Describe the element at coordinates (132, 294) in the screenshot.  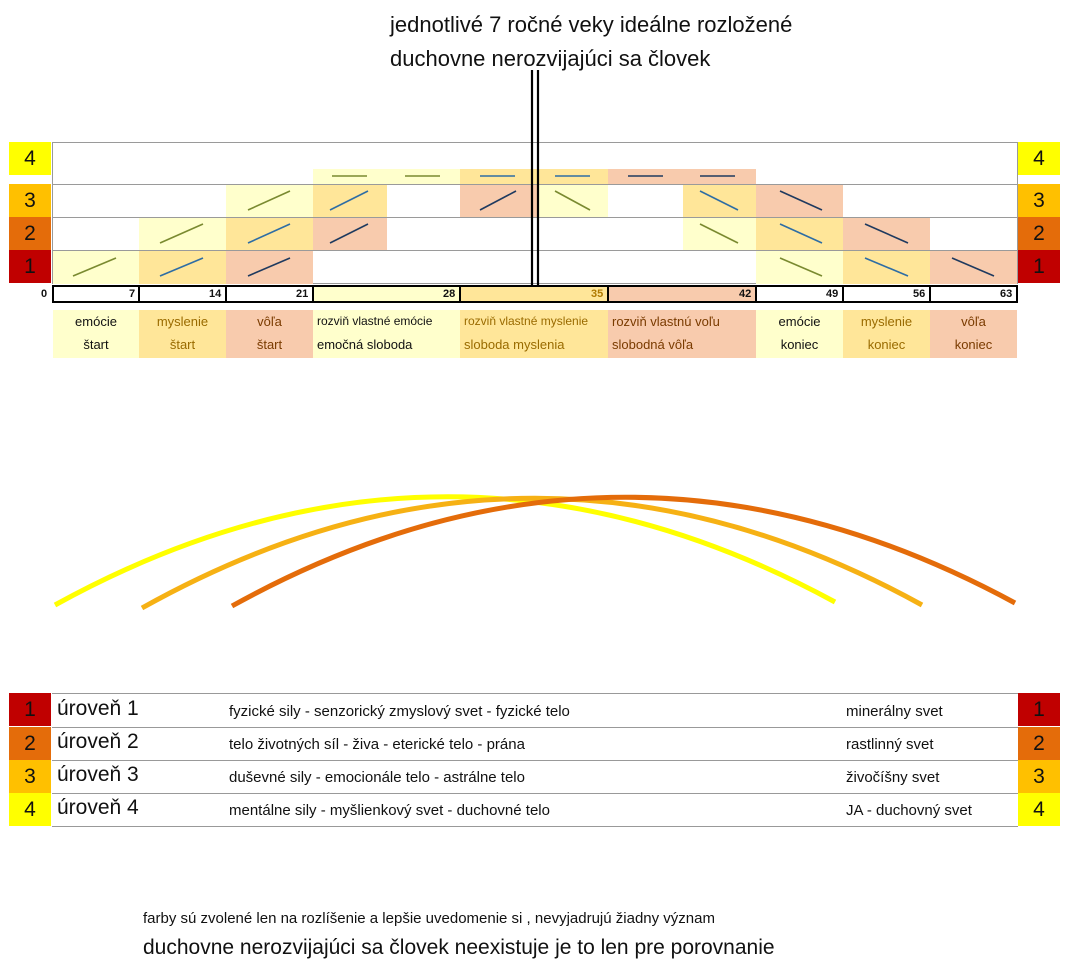
I see `age-tick-label: 7` at that location.